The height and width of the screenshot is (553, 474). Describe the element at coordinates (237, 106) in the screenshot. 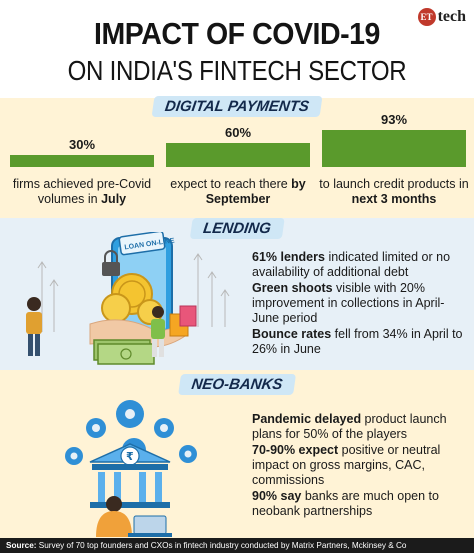

I see `digital-payments-heading: DIGITAL PAYMENTS` at that location.